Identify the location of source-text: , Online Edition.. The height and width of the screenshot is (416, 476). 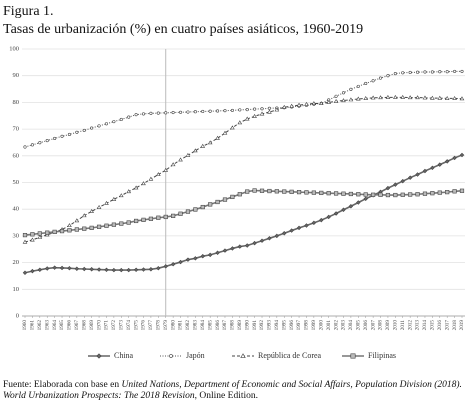
(226, 396).